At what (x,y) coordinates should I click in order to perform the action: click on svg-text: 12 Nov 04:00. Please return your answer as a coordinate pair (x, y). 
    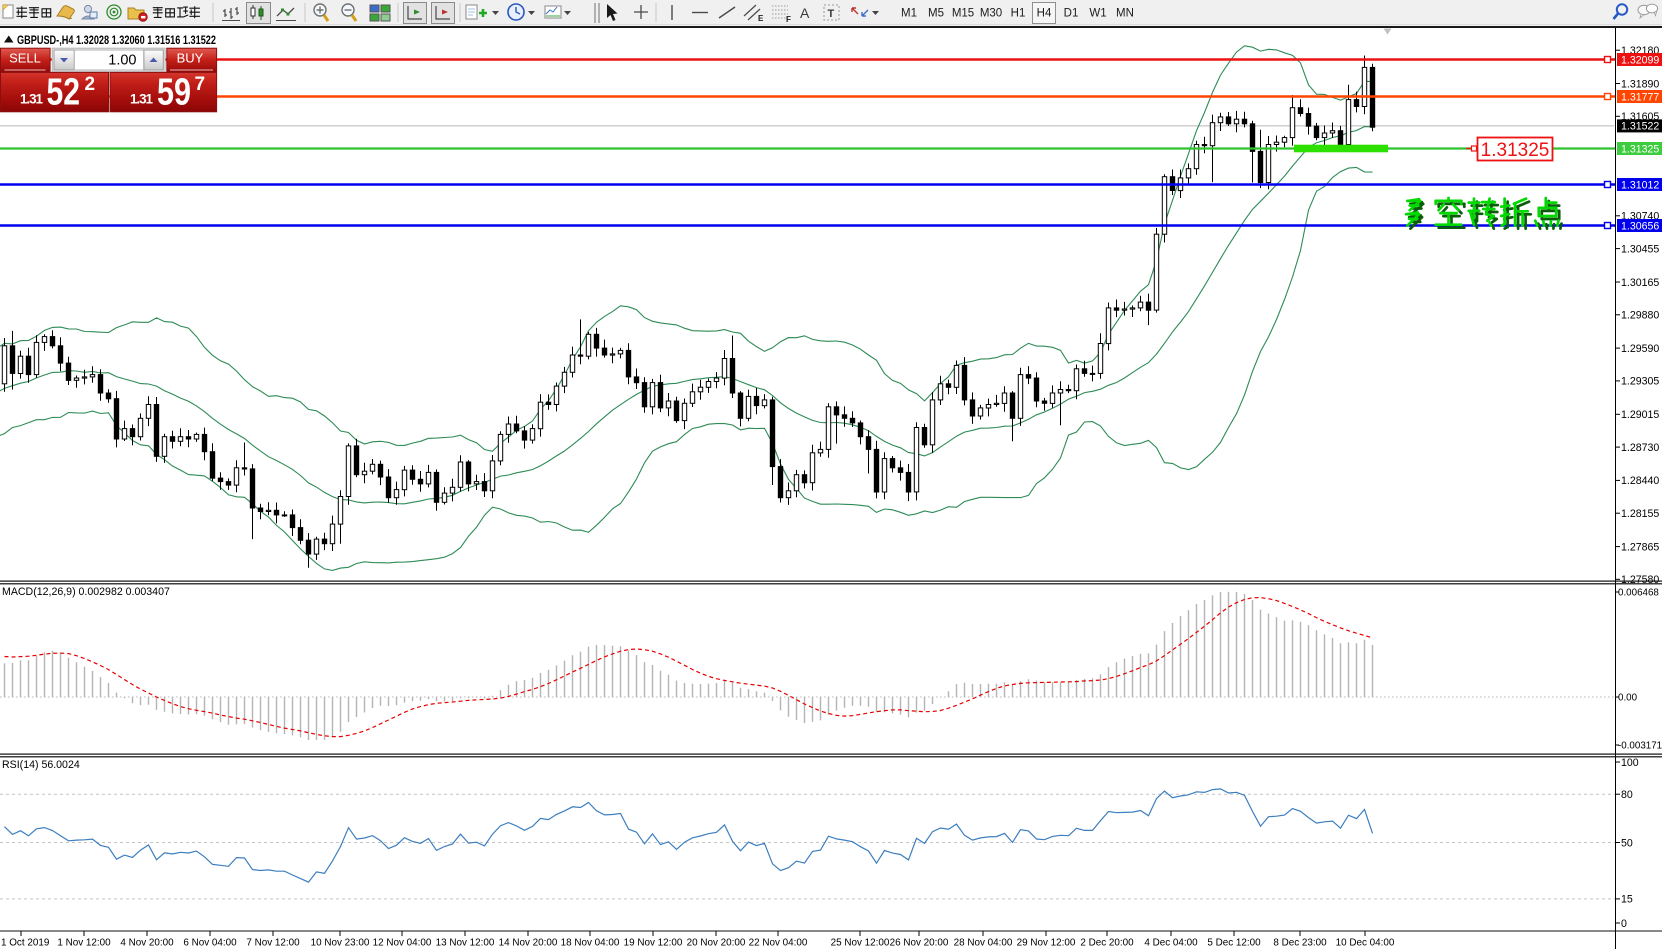
    Looking at the image, I should click on (402, 943).